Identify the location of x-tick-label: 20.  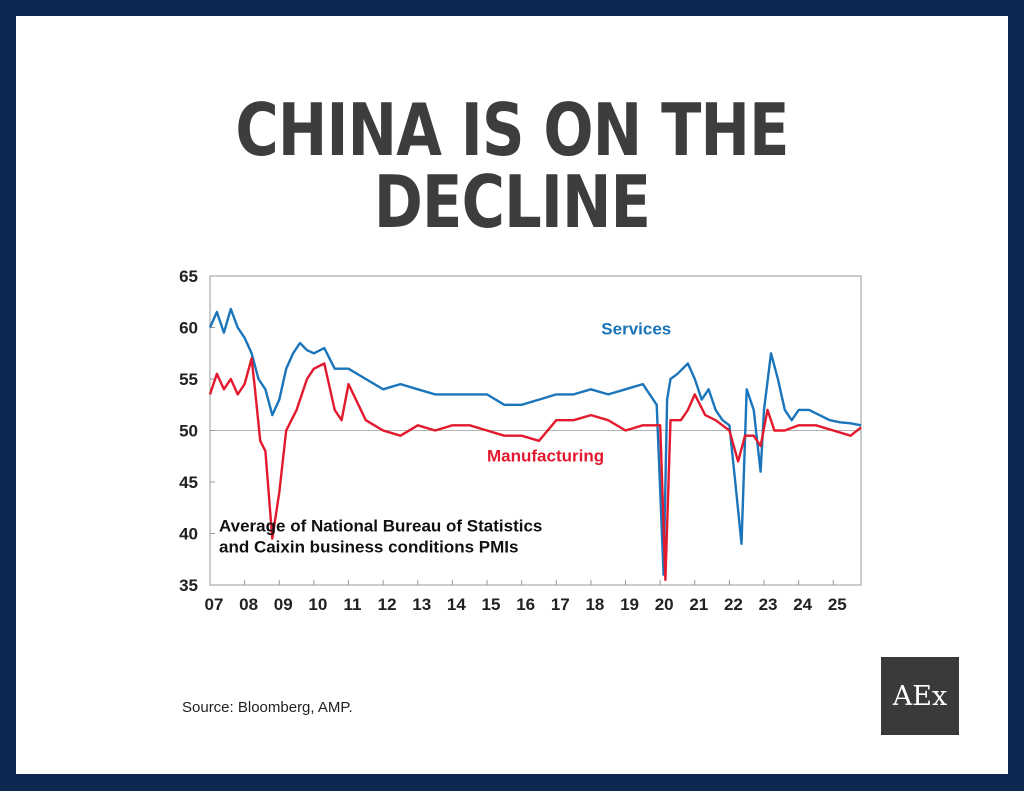
(664, 604).